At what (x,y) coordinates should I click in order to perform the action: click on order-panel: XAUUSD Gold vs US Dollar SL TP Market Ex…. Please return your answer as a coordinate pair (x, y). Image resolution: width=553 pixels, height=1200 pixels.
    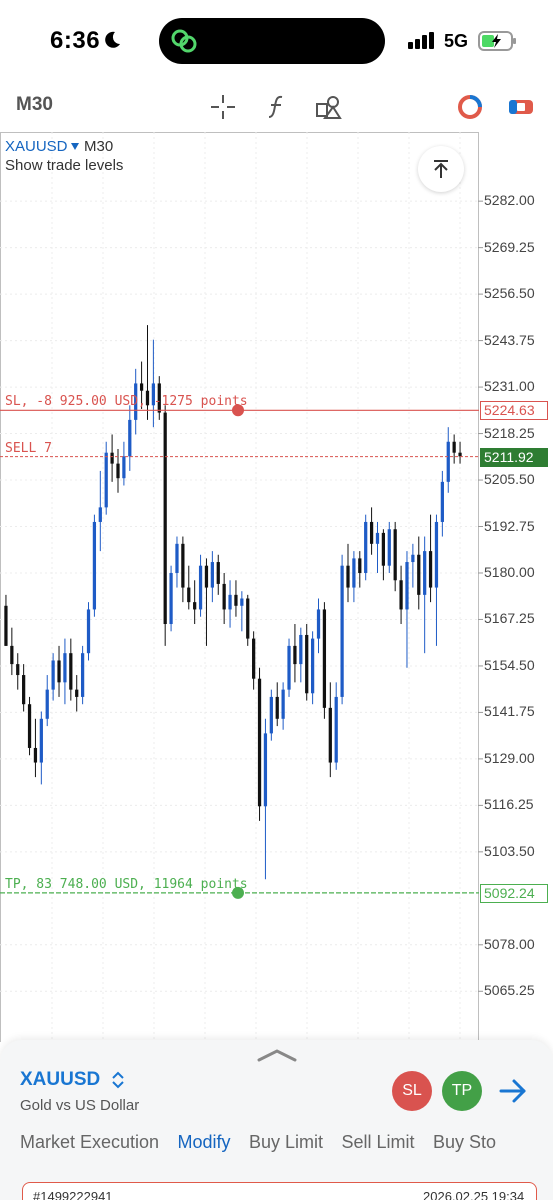
    Looking at the image, I should click on (276, 1120).